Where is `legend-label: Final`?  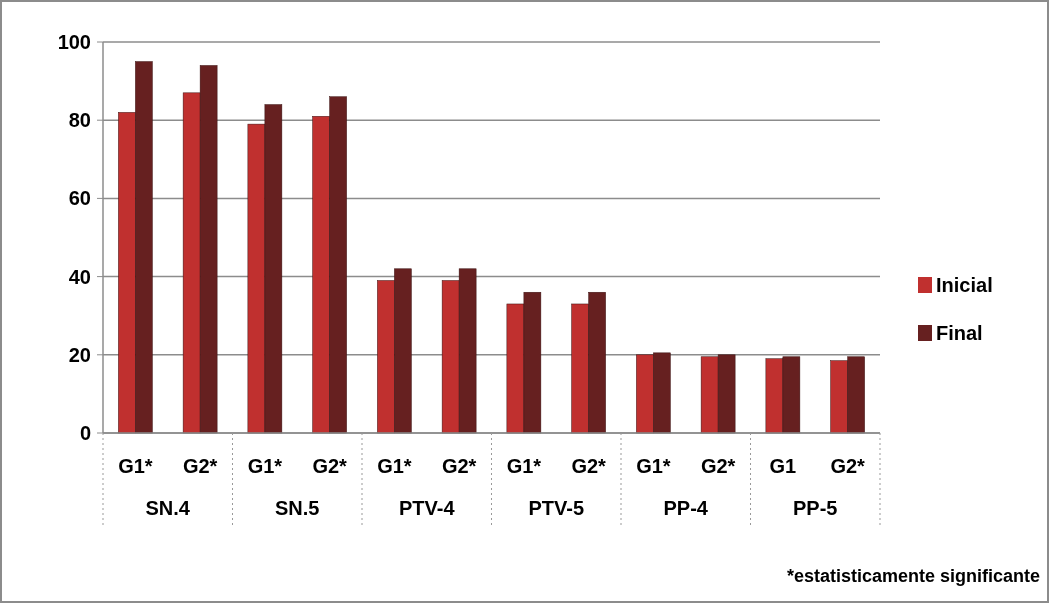 legend-label: Final is located at coordinates (959, 333).